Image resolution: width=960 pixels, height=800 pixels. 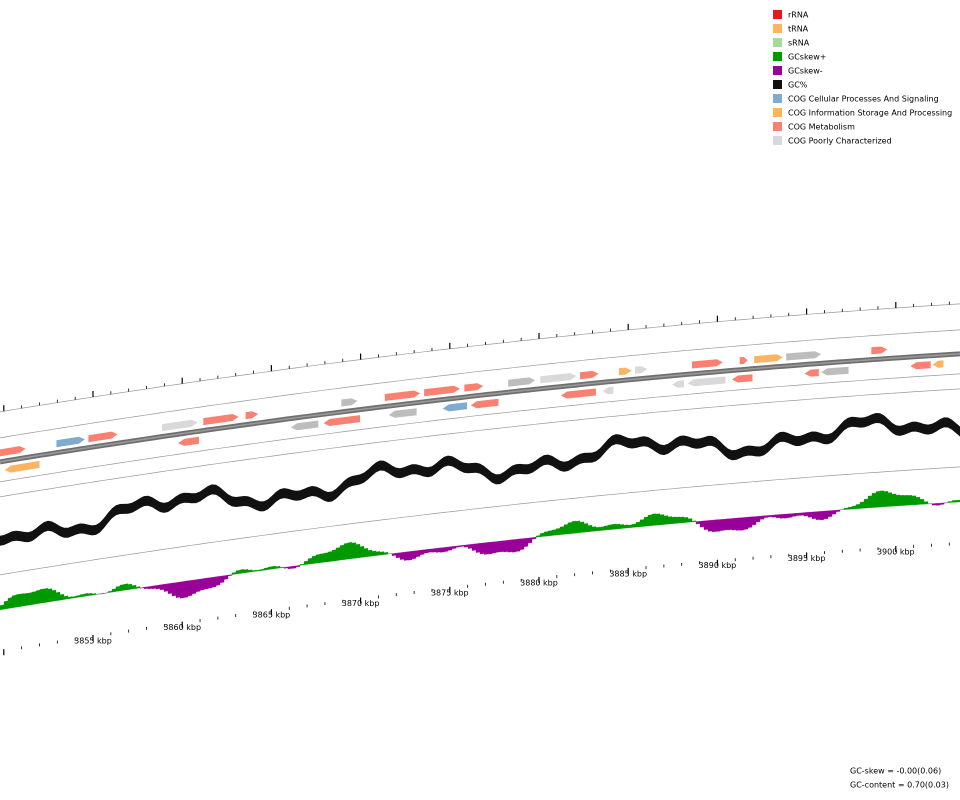 I want to click on legend-label: sRNA, so click(x=799, y=43).